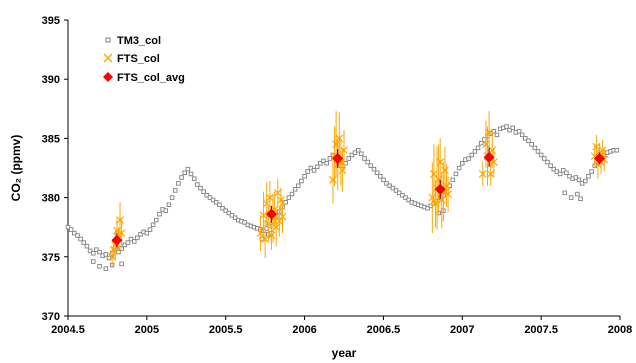 The height and width of the screenshot is (363, 636). I want to click on legend-label: FTS_col_avg, so click(151, 78).